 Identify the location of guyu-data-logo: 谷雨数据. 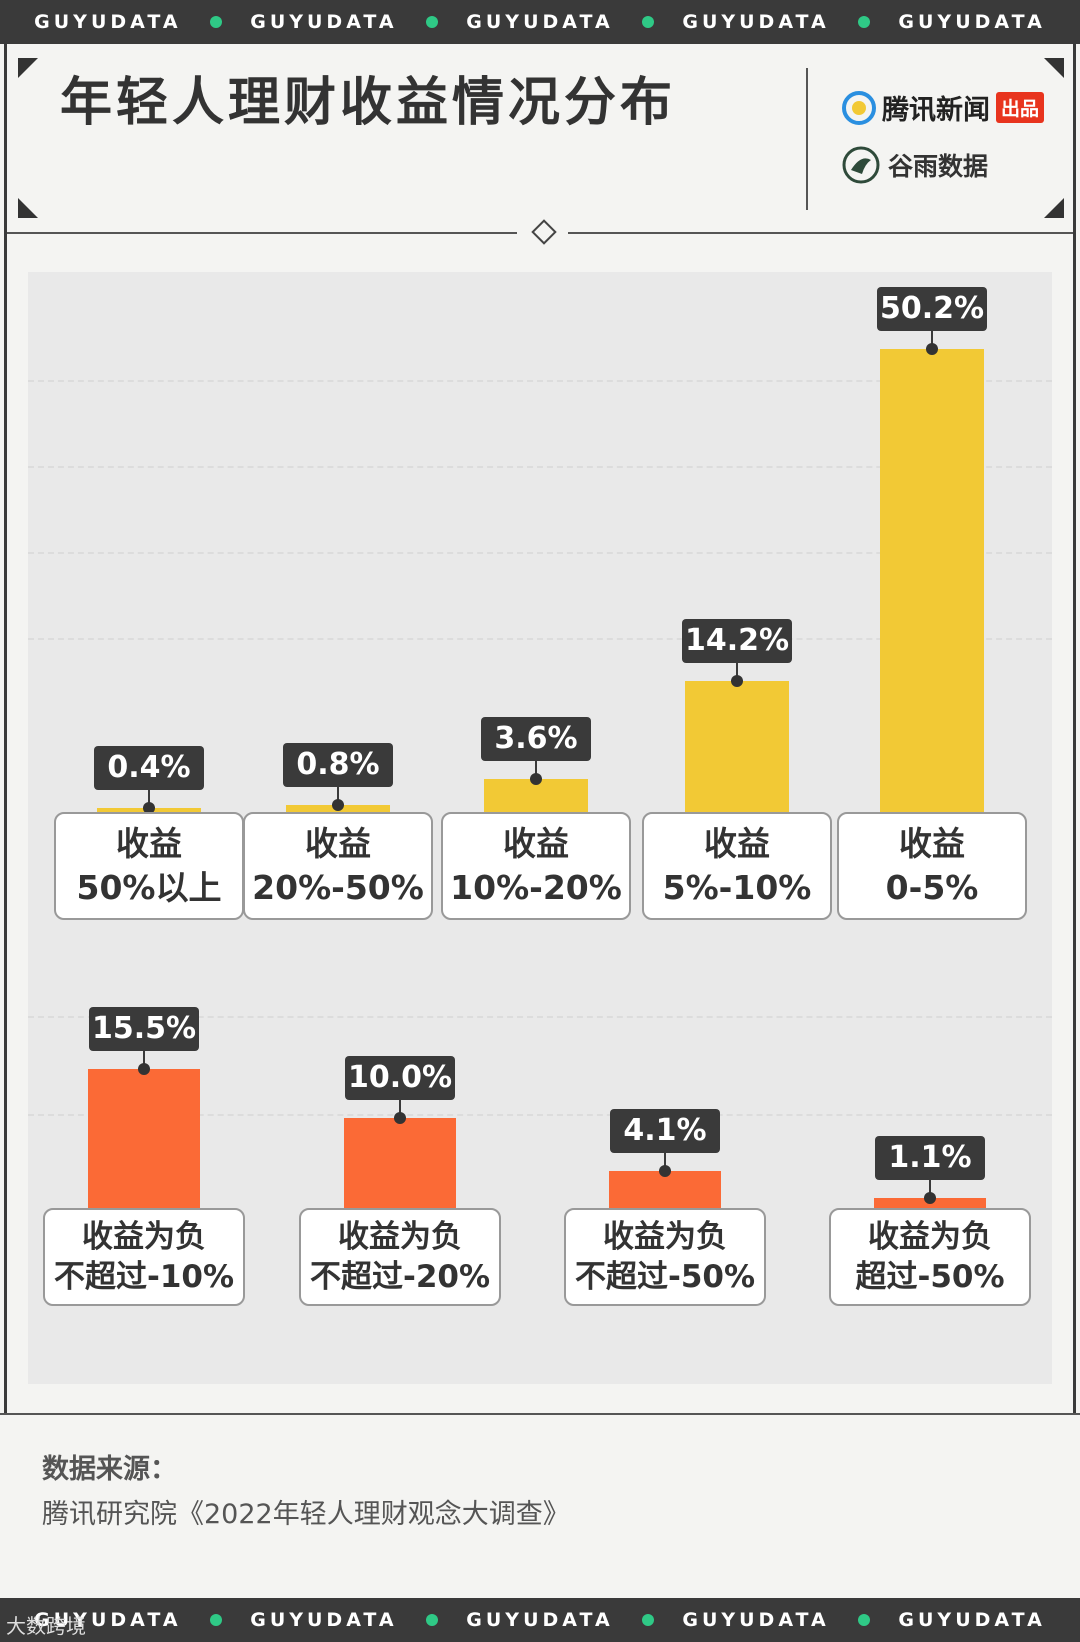
(915, 165).